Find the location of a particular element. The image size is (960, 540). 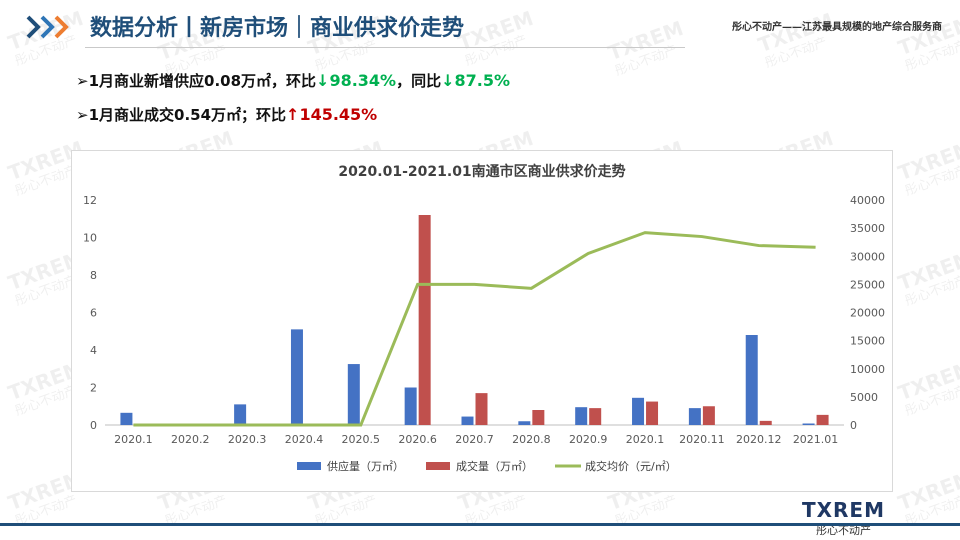

chevron-arrows-icon is located at coordinates (47, 27).